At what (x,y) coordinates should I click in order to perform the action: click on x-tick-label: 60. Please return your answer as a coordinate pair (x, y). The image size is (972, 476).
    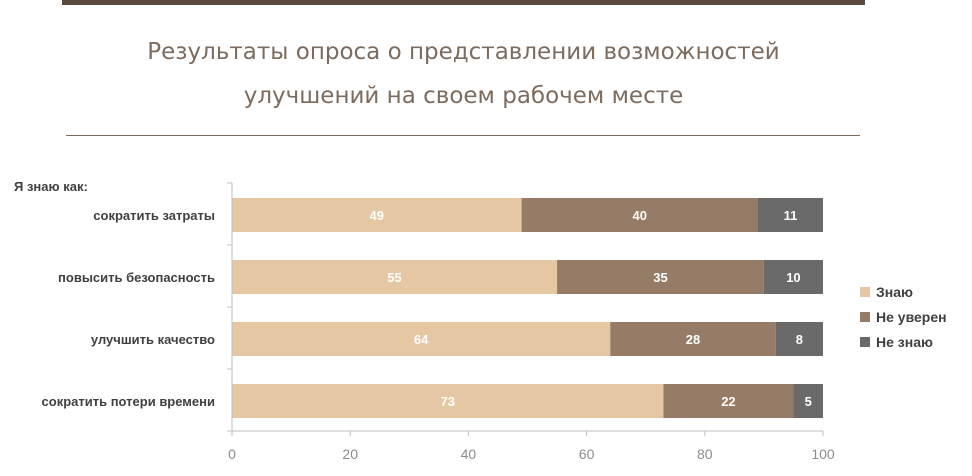
    Looking at the image, I should click on (587, 454).